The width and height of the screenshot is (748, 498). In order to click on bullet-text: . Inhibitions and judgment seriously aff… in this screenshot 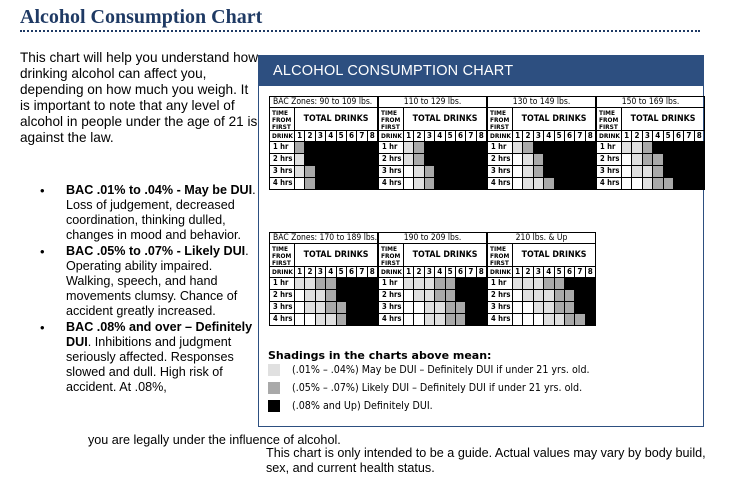, I will do `click(150, 364)`.